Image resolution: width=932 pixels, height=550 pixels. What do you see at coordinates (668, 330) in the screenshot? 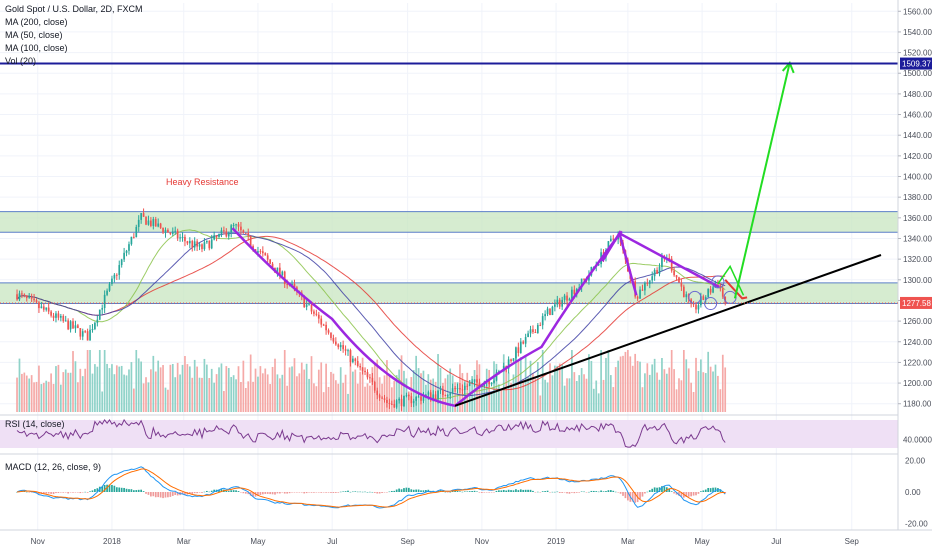
I see `support-trendline` at bounding box center [668, 330].